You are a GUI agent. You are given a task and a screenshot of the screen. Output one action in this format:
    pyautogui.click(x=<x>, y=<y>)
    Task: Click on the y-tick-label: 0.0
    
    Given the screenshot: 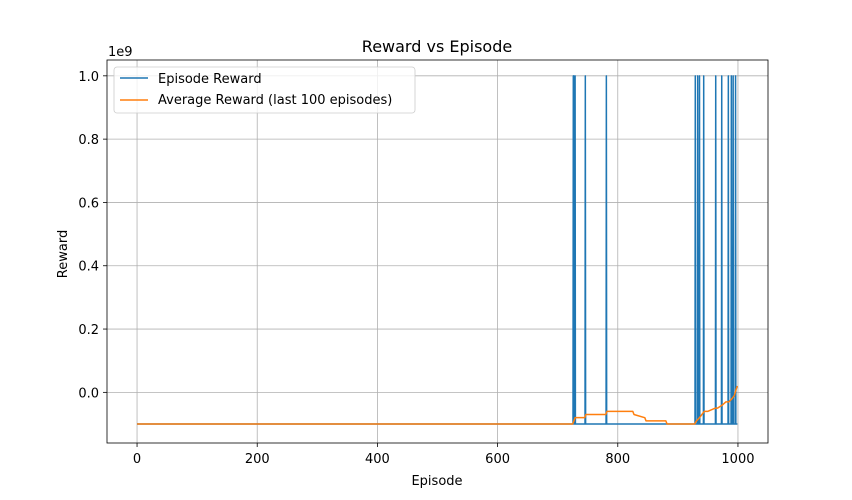 What is the action you would take?
    pyautogui.click(x=88, y=393)
    